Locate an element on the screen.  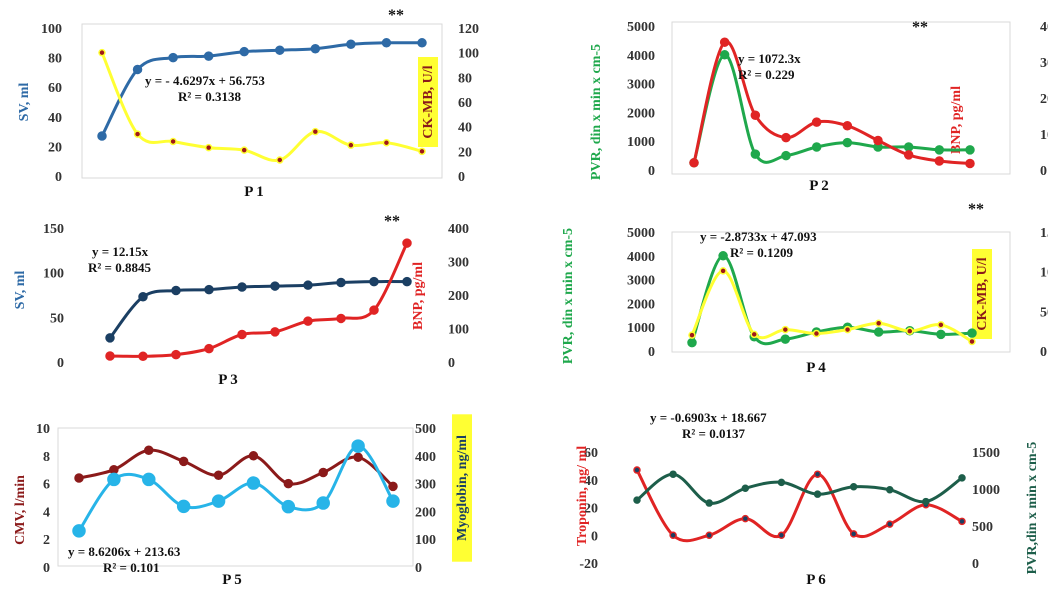
right-tick-label: 0 is located at coordinates (418, 568).